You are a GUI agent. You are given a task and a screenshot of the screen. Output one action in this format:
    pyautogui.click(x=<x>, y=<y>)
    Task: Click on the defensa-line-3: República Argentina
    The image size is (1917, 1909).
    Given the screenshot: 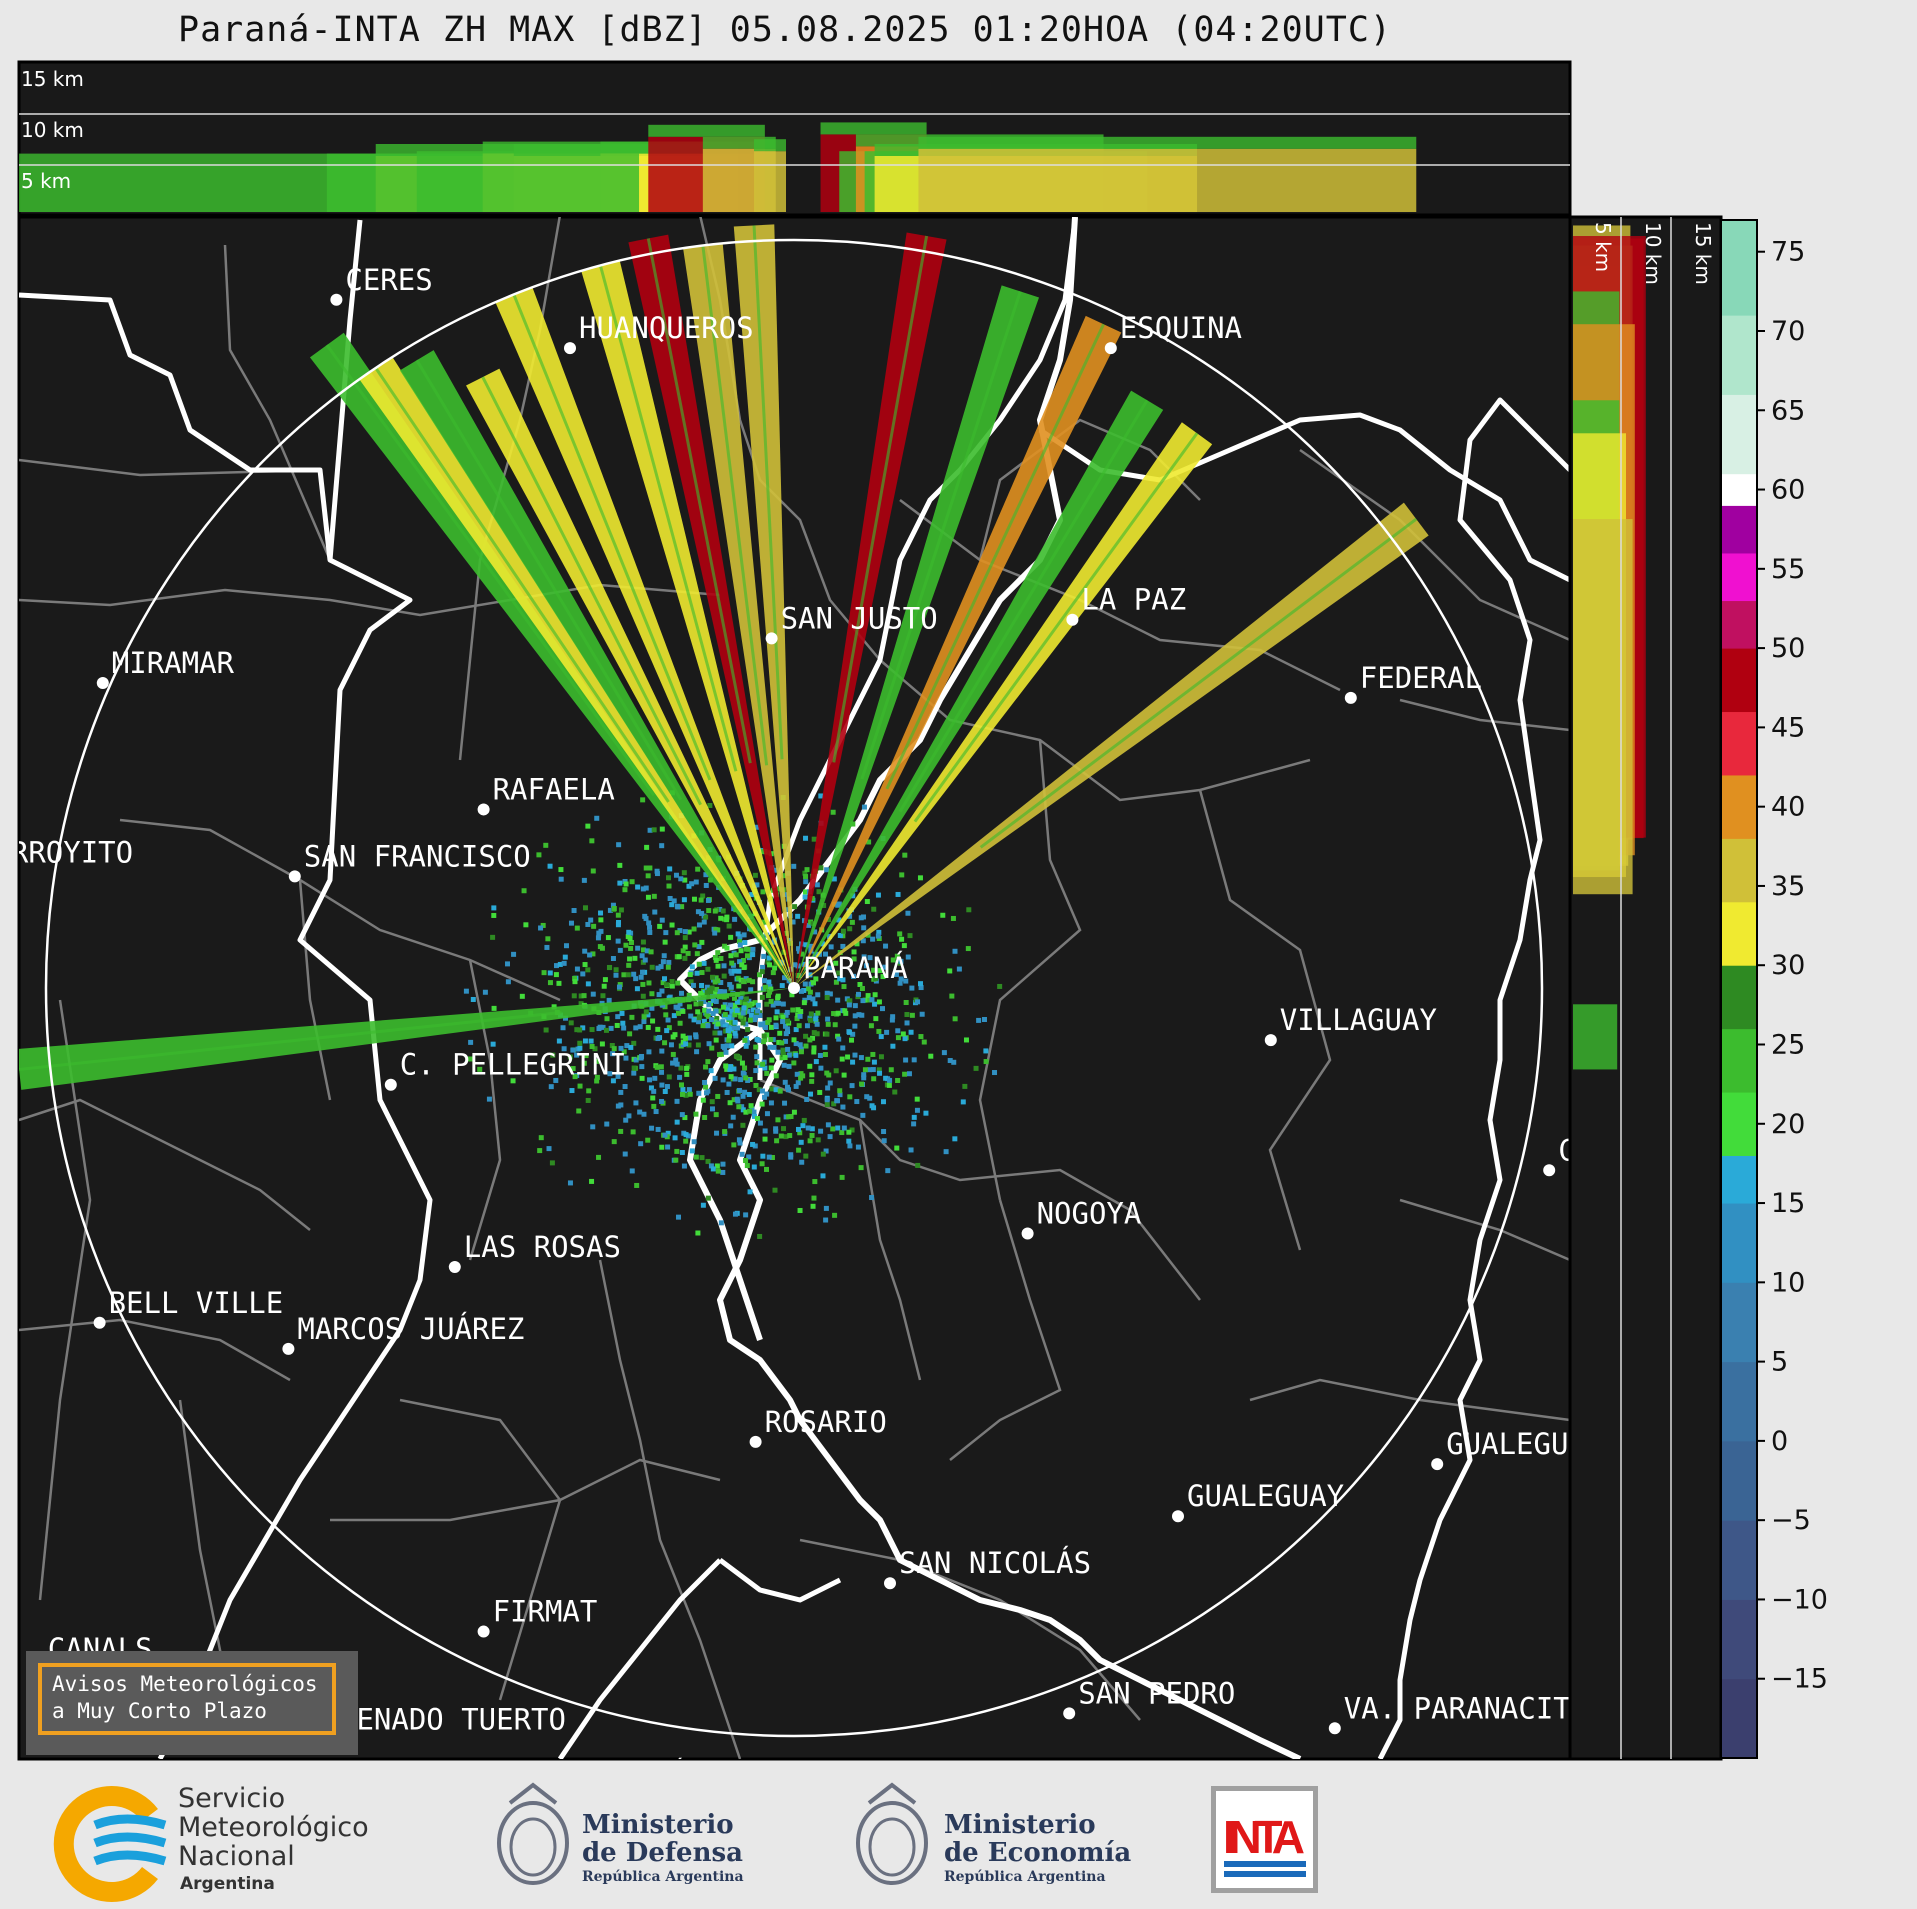 What is the action you would take?
    pyautogui.click(x=663, y=1877)
    